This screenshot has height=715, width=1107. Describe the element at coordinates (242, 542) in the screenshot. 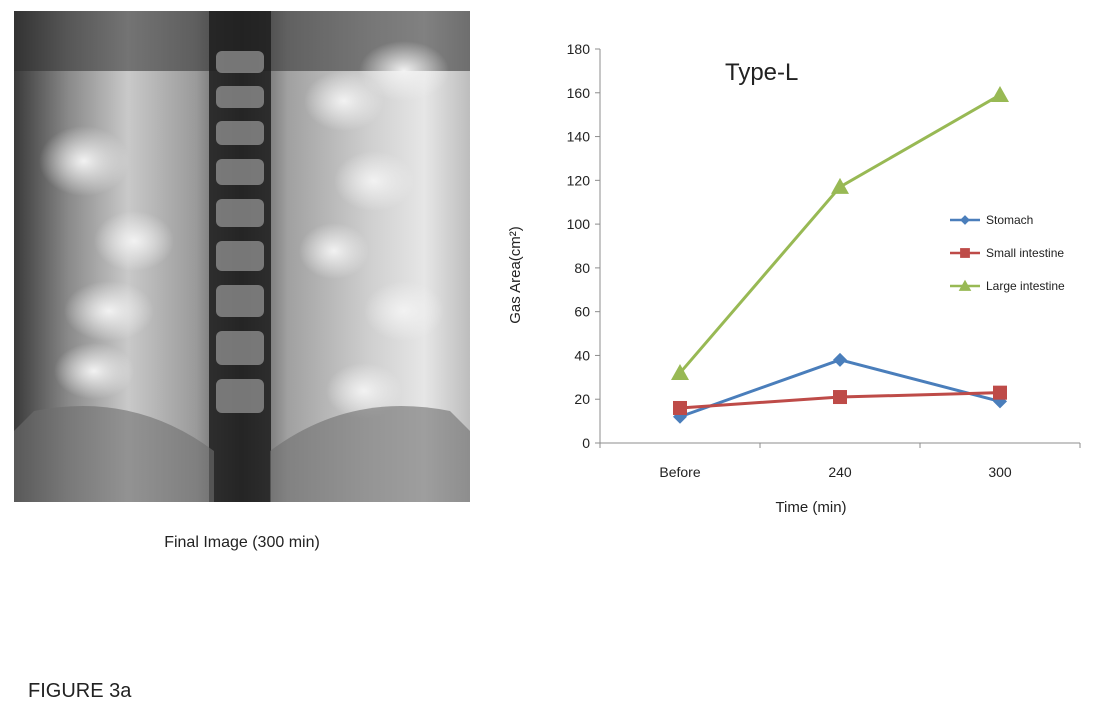

I see `image-caption: Final Image (300 min)` at that location.